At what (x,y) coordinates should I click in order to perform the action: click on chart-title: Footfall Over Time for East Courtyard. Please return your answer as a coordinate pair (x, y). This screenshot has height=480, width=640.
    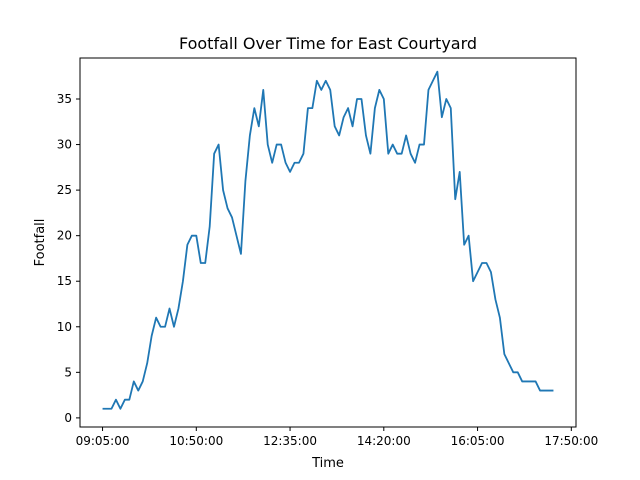
    Looking at the image, I should click on (328, 43).